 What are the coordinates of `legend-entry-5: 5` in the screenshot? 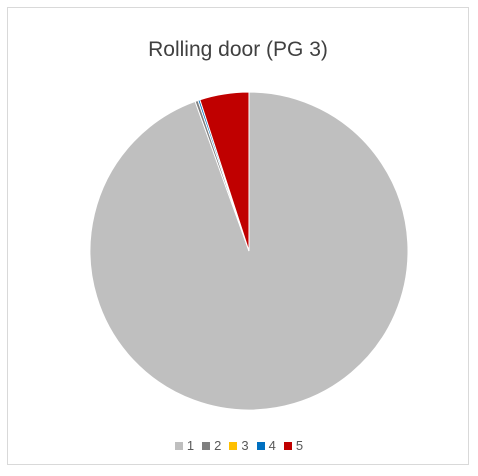 It's located at (293, 445).